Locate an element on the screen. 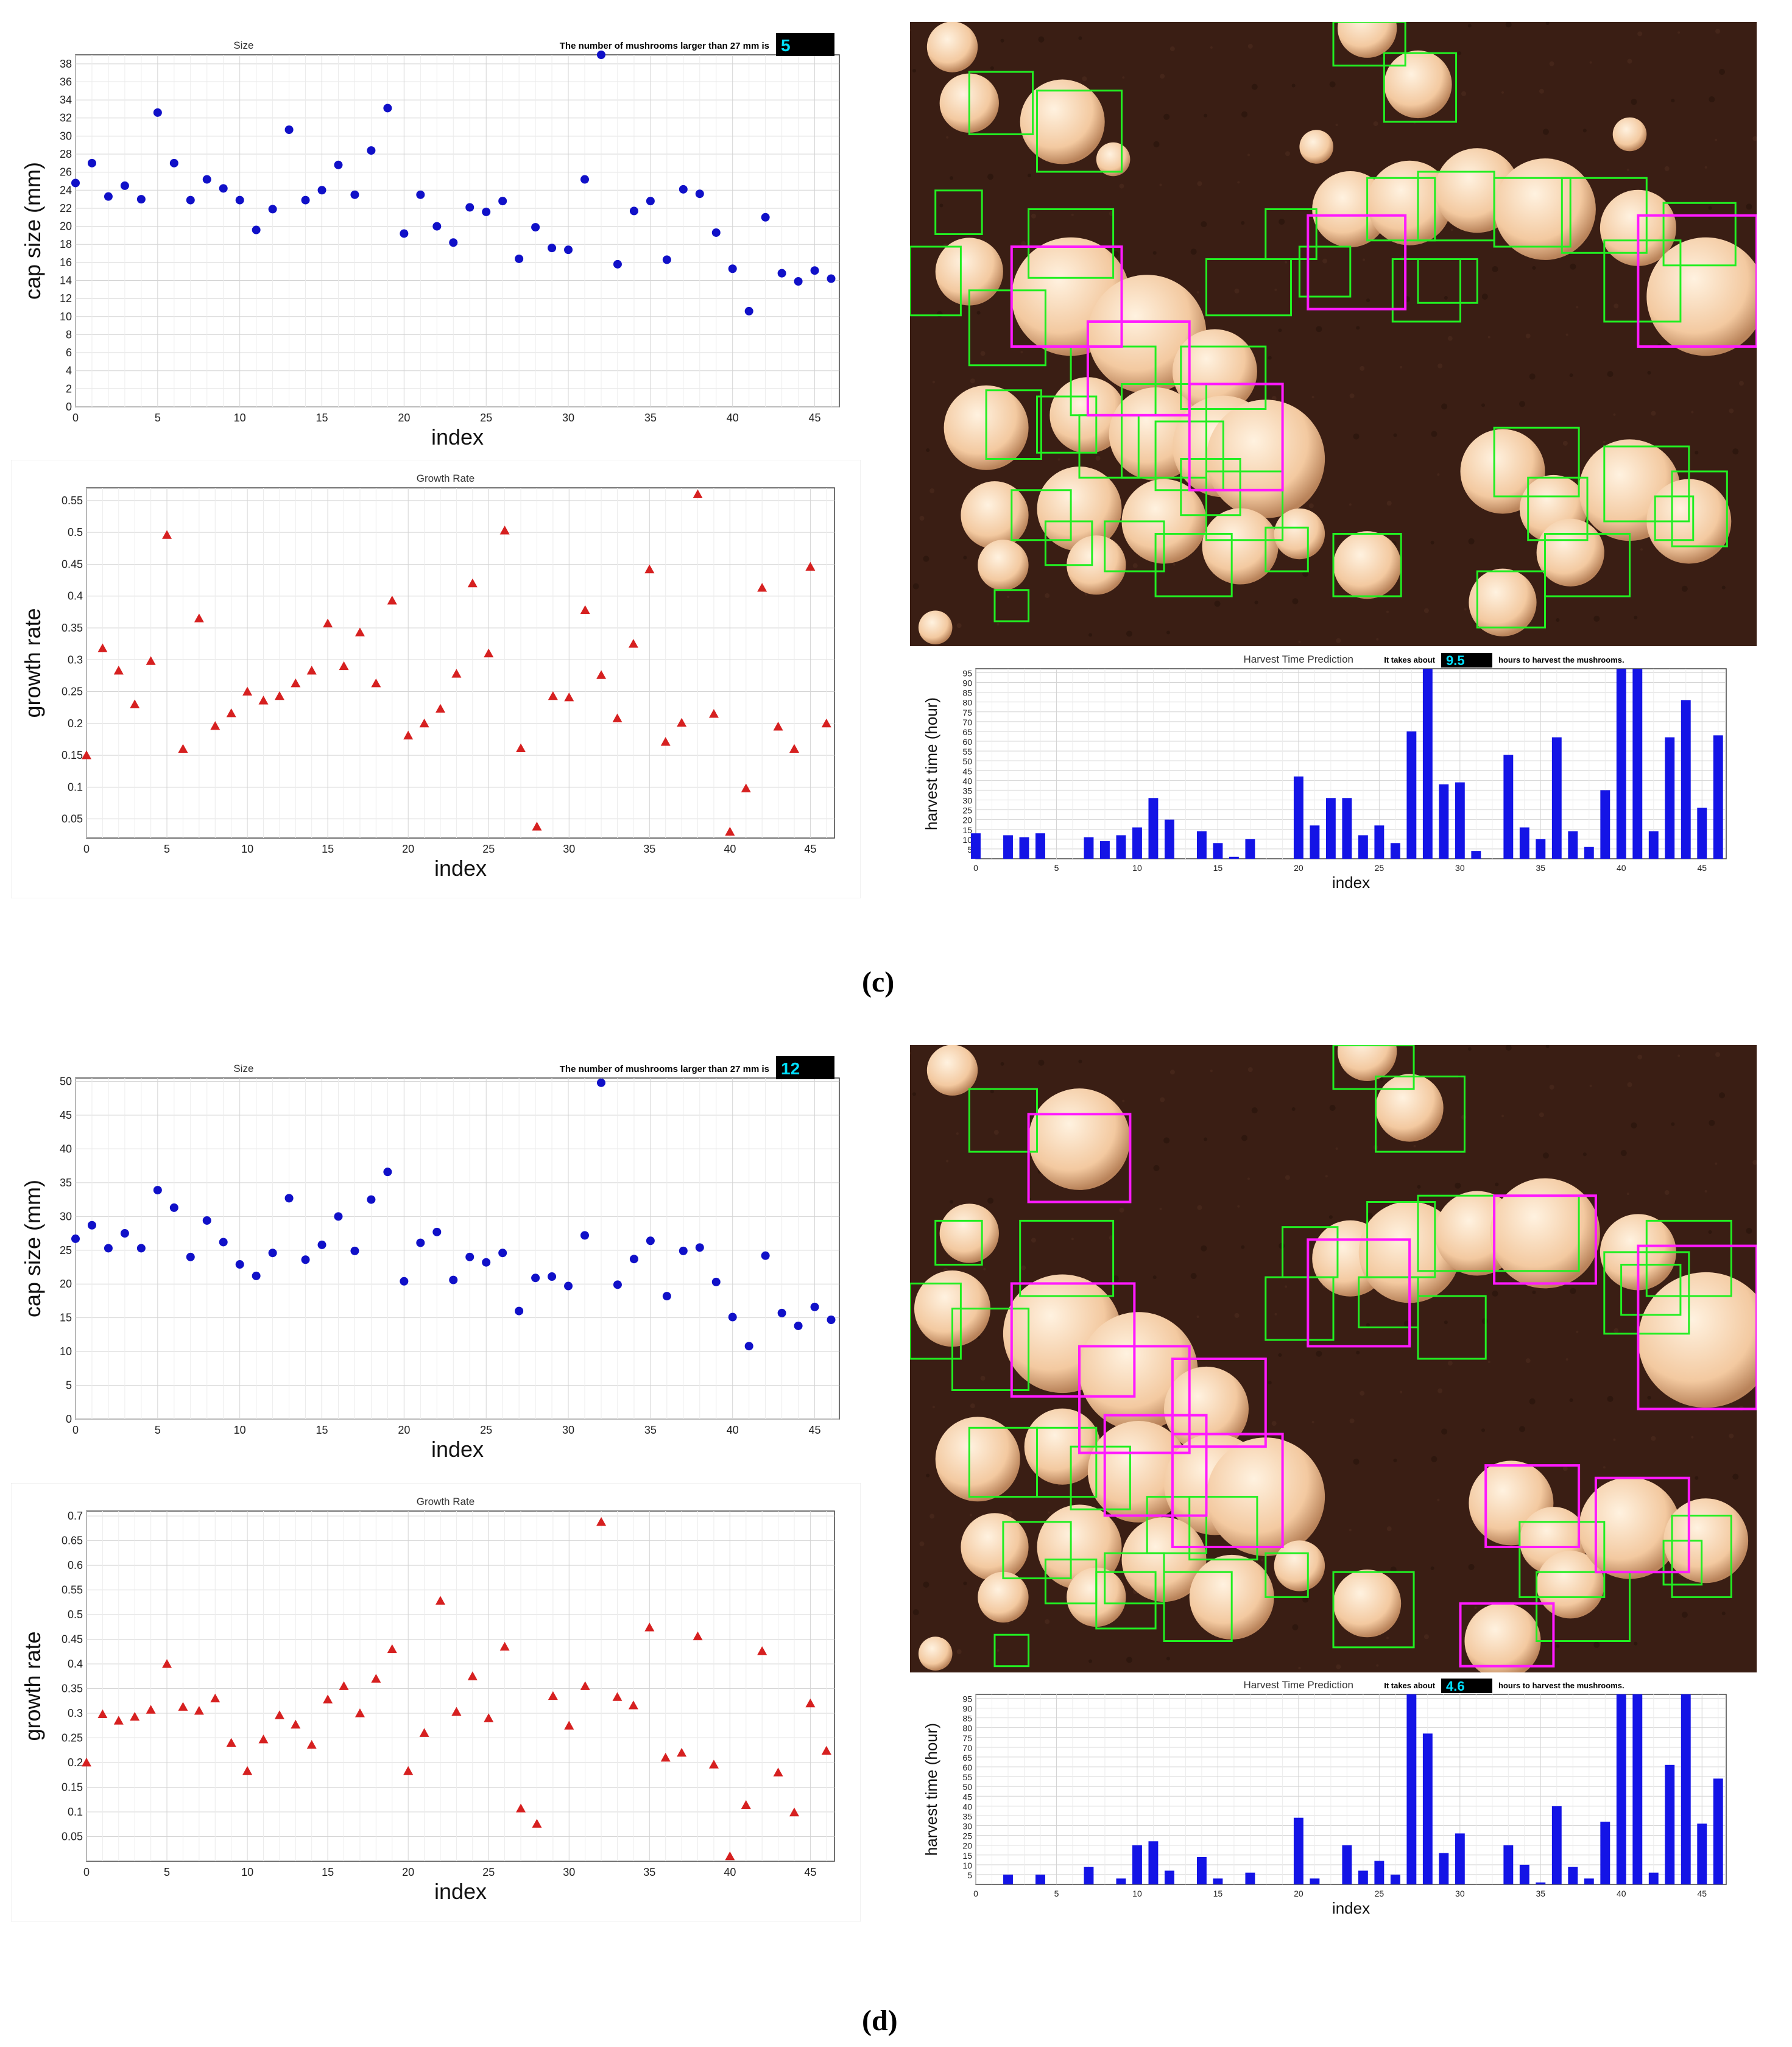 Image resolution: width=1792 pixels, height=2047 pixels. harvest-value-box is located at coordinates (1466, 660).